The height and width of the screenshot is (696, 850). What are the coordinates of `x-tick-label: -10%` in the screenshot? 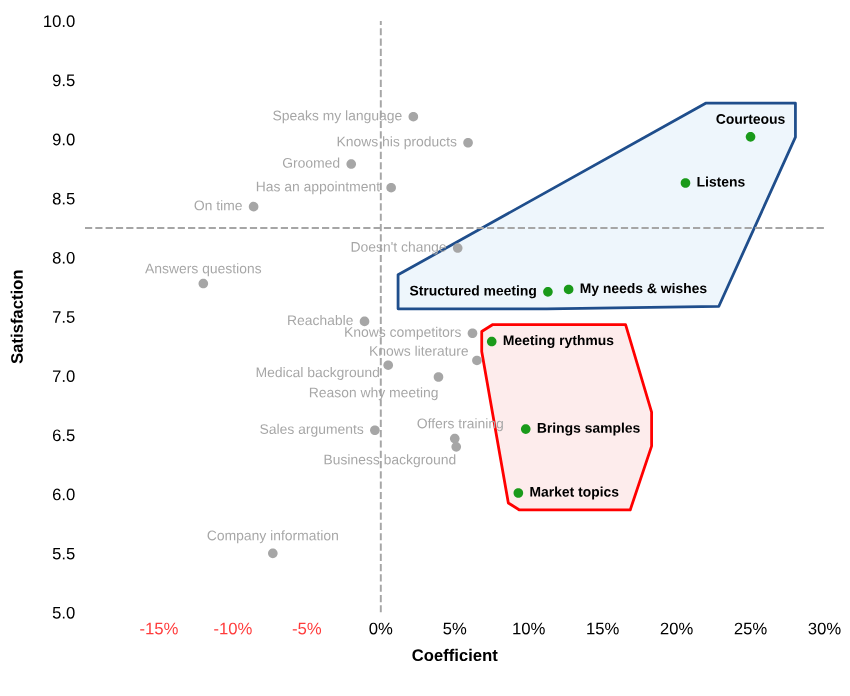 It's located at (233, 628).